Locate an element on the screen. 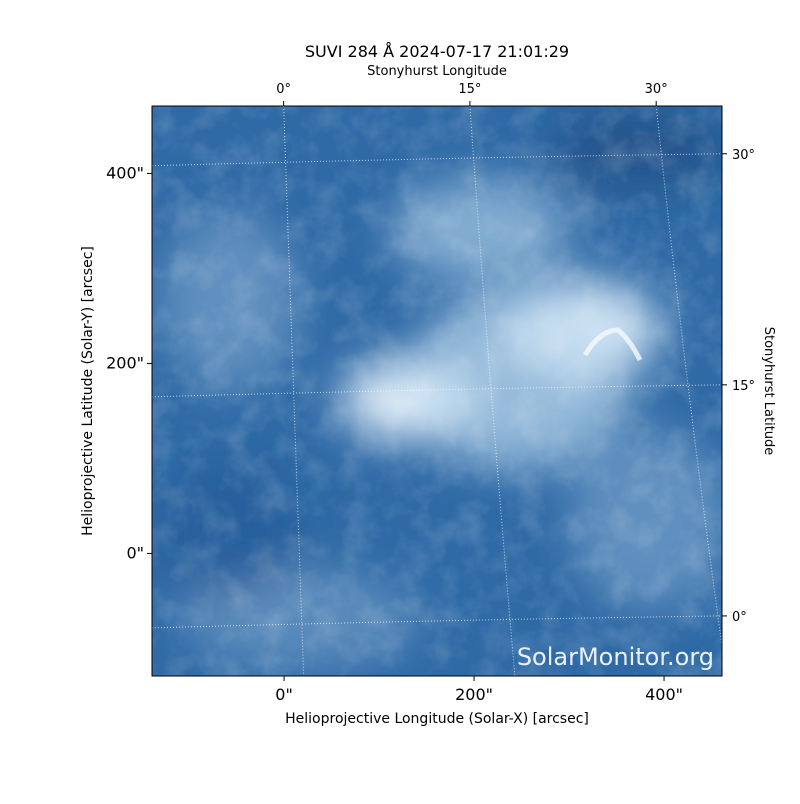  y2-tick-label: 30° is located at coordinates (743, 155).